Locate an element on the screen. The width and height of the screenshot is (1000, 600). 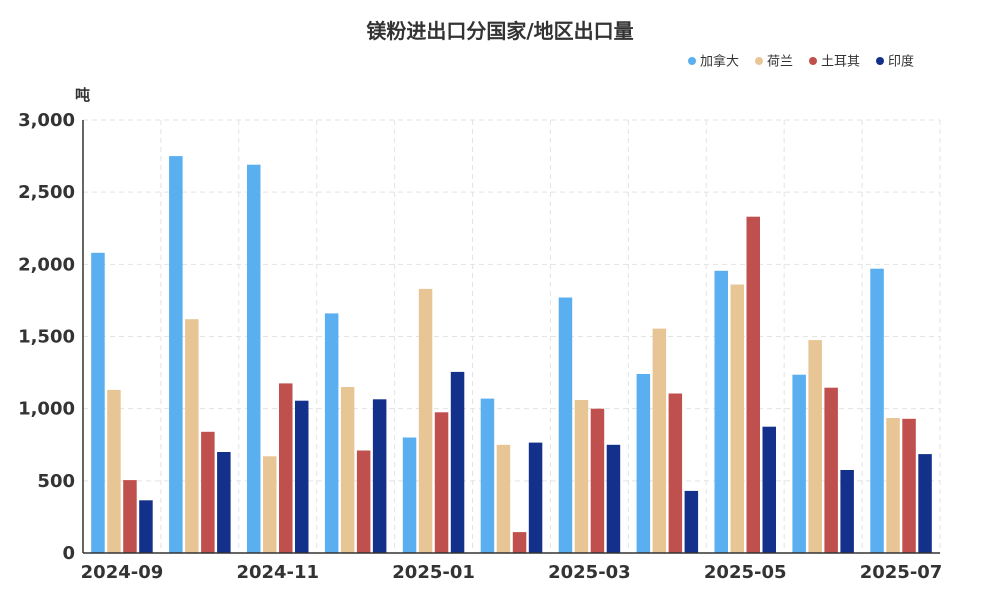
x-tick-label: 2025-07 is located at coordinates (901, 572).